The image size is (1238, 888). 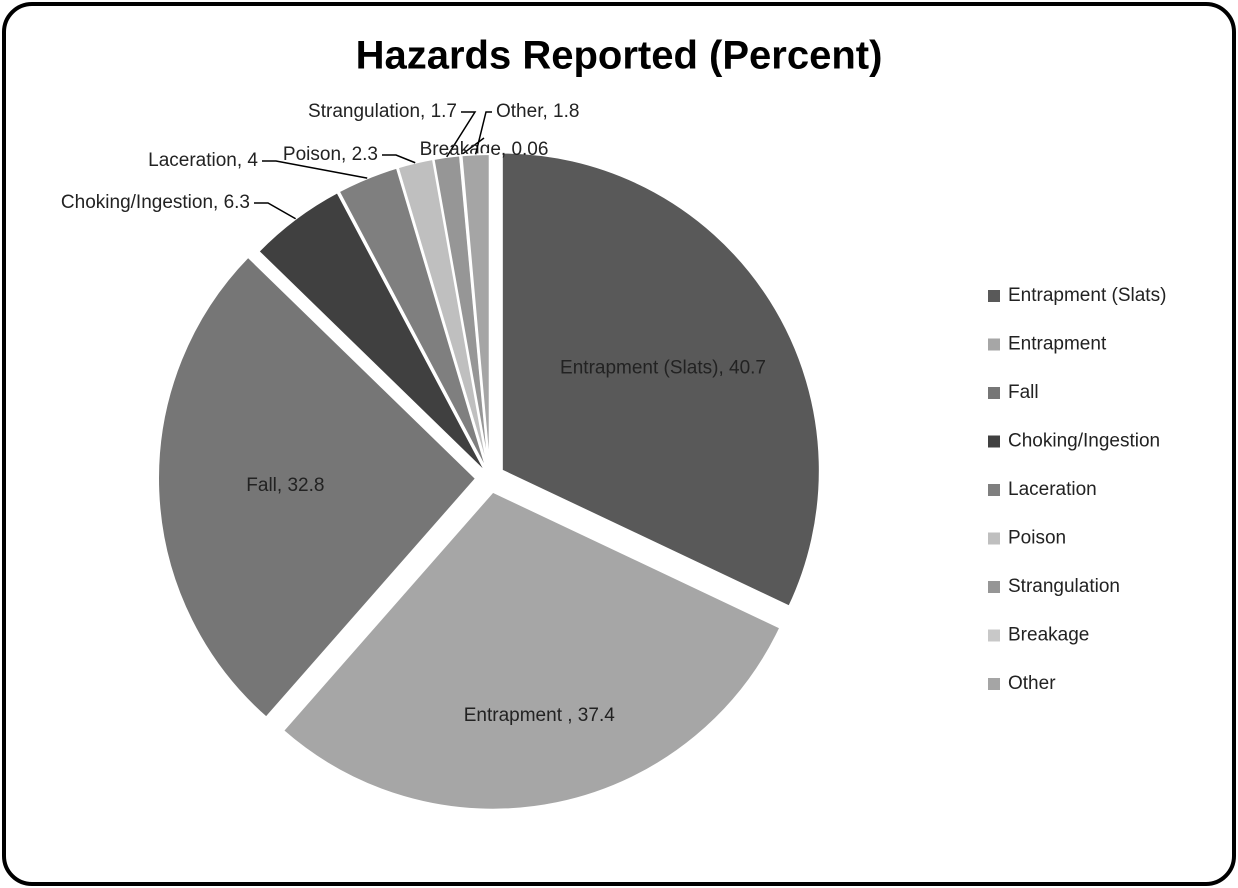 What do you see at coordinates (1052, 489) in the screenshot?
I see `legend-label: Laceration` at bounding box center [1052, 489].